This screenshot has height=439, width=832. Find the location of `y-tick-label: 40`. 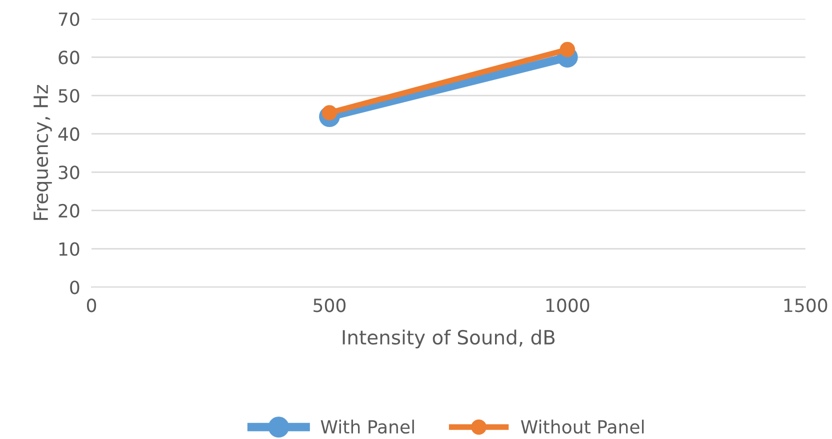

y-tick-label: 40 is located at coordinates (69, 134).